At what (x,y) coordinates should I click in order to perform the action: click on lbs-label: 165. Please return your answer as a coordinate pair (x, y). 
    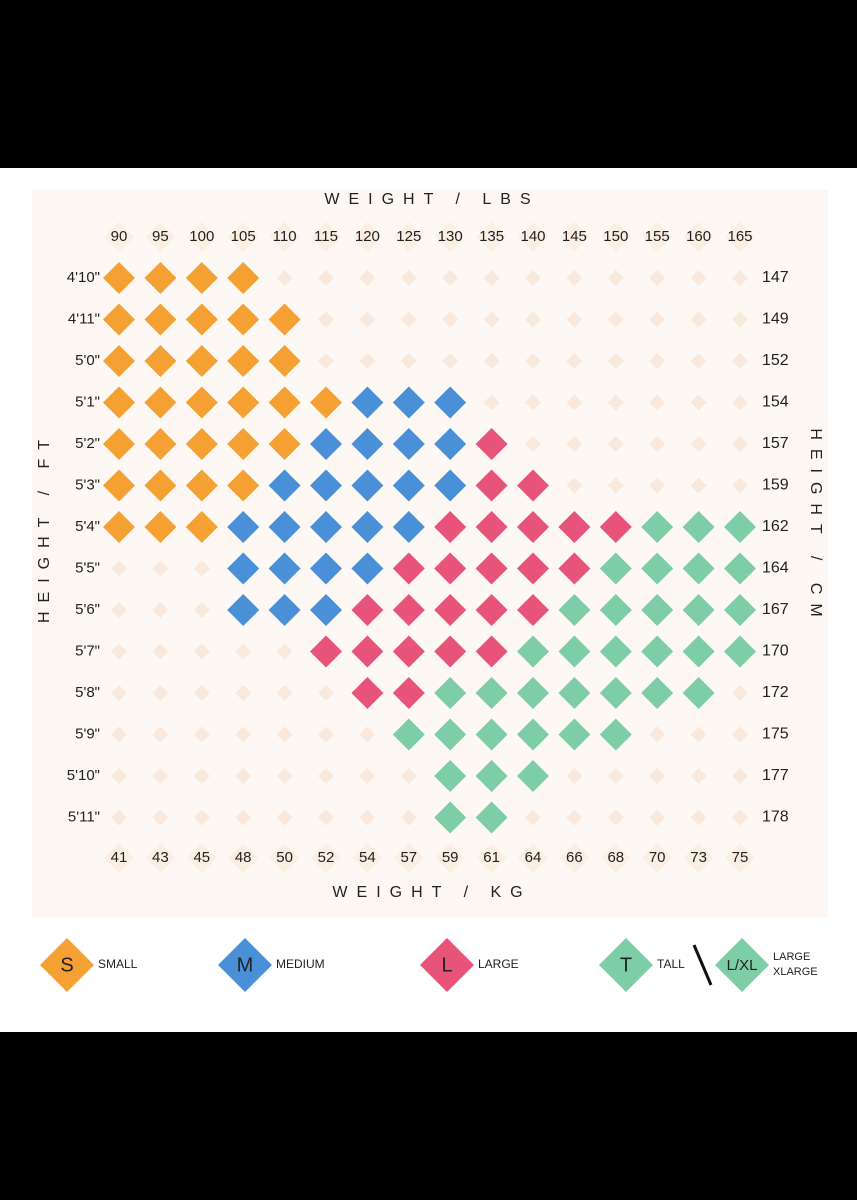
    Looking at the image, I should click on (739, 236).